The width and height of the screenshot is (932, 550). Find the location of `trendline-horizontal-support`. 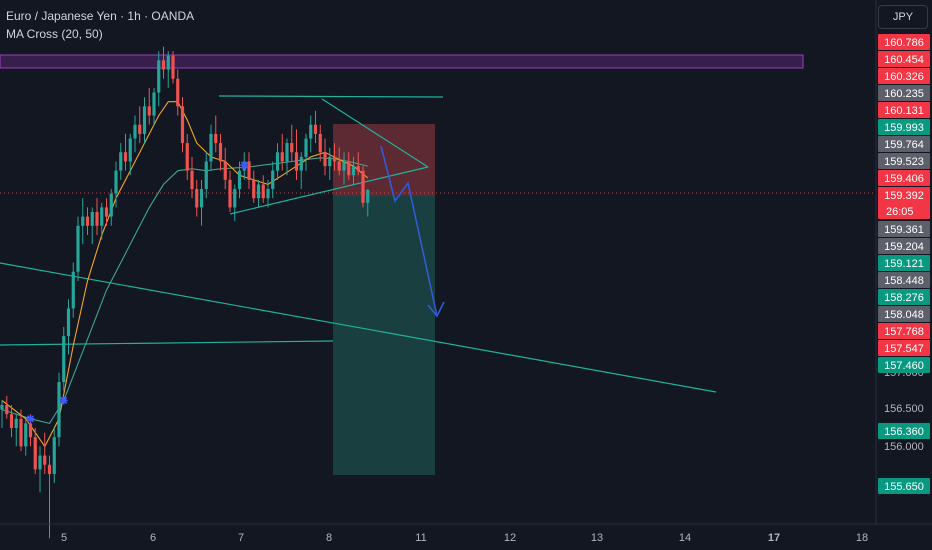

trendline-horizontal-support is located at coordinates (167, 343).